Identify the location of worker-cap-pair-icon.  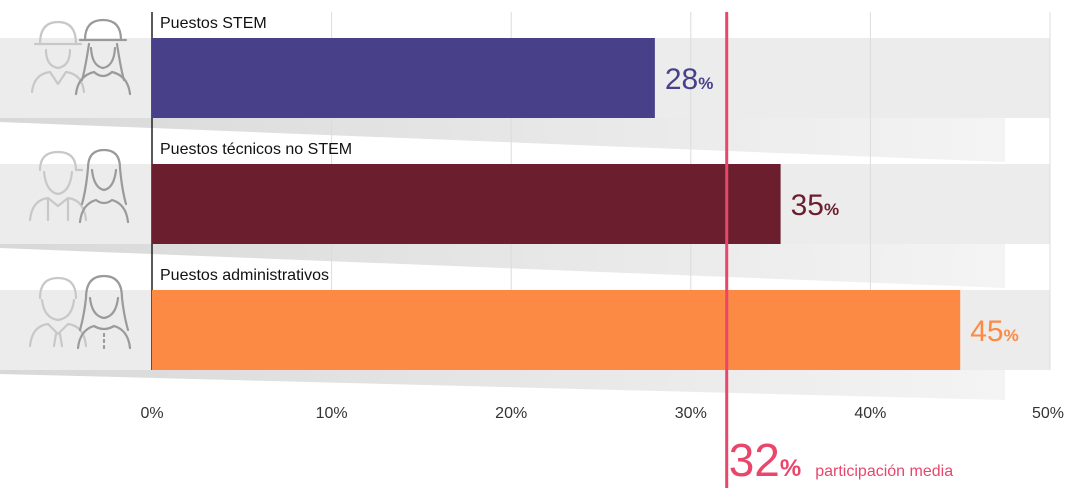
(79, 186).